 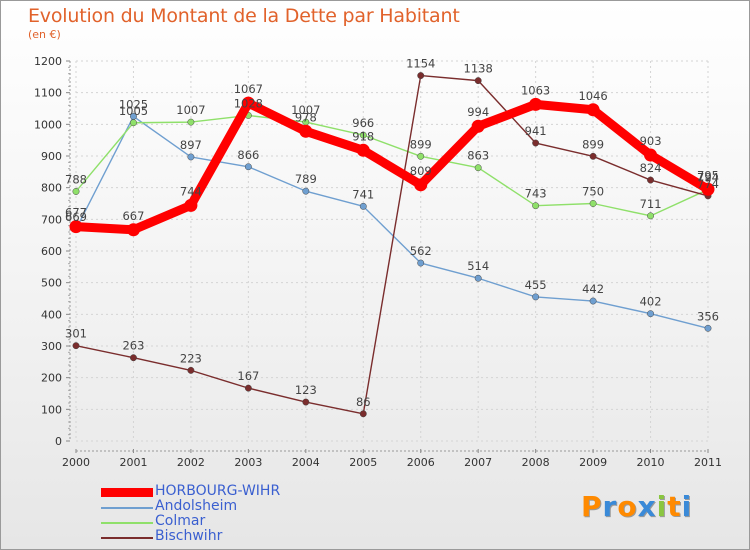 What do you see at coordinates (76, 334) in the screenshot?
I see `data-label-bischwihr: 301` at bounding box center [76, 334].